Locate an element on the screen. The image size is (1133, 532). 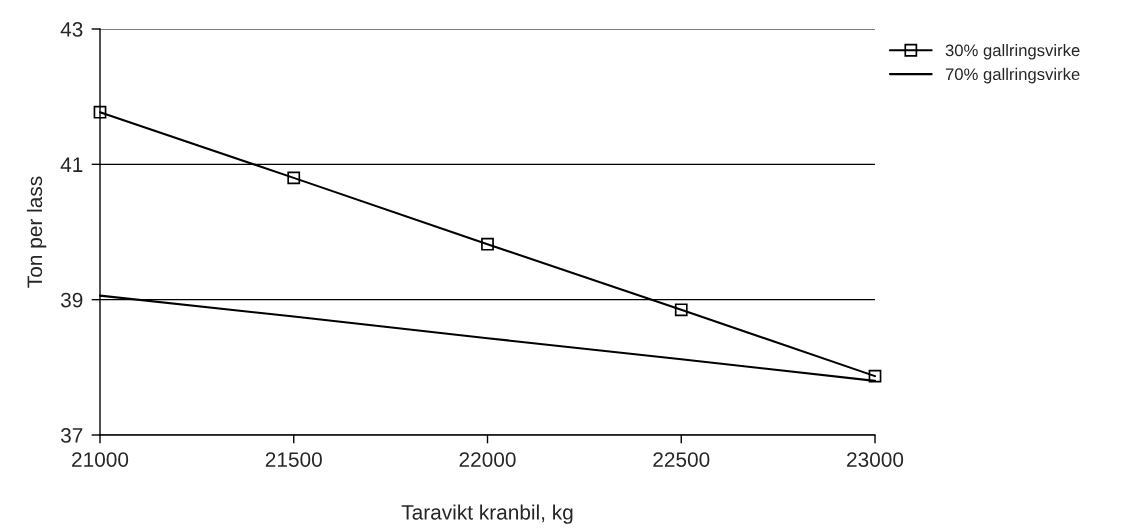
legend-label: 30% gallringsvirke is located at coordinates (1012, 52).